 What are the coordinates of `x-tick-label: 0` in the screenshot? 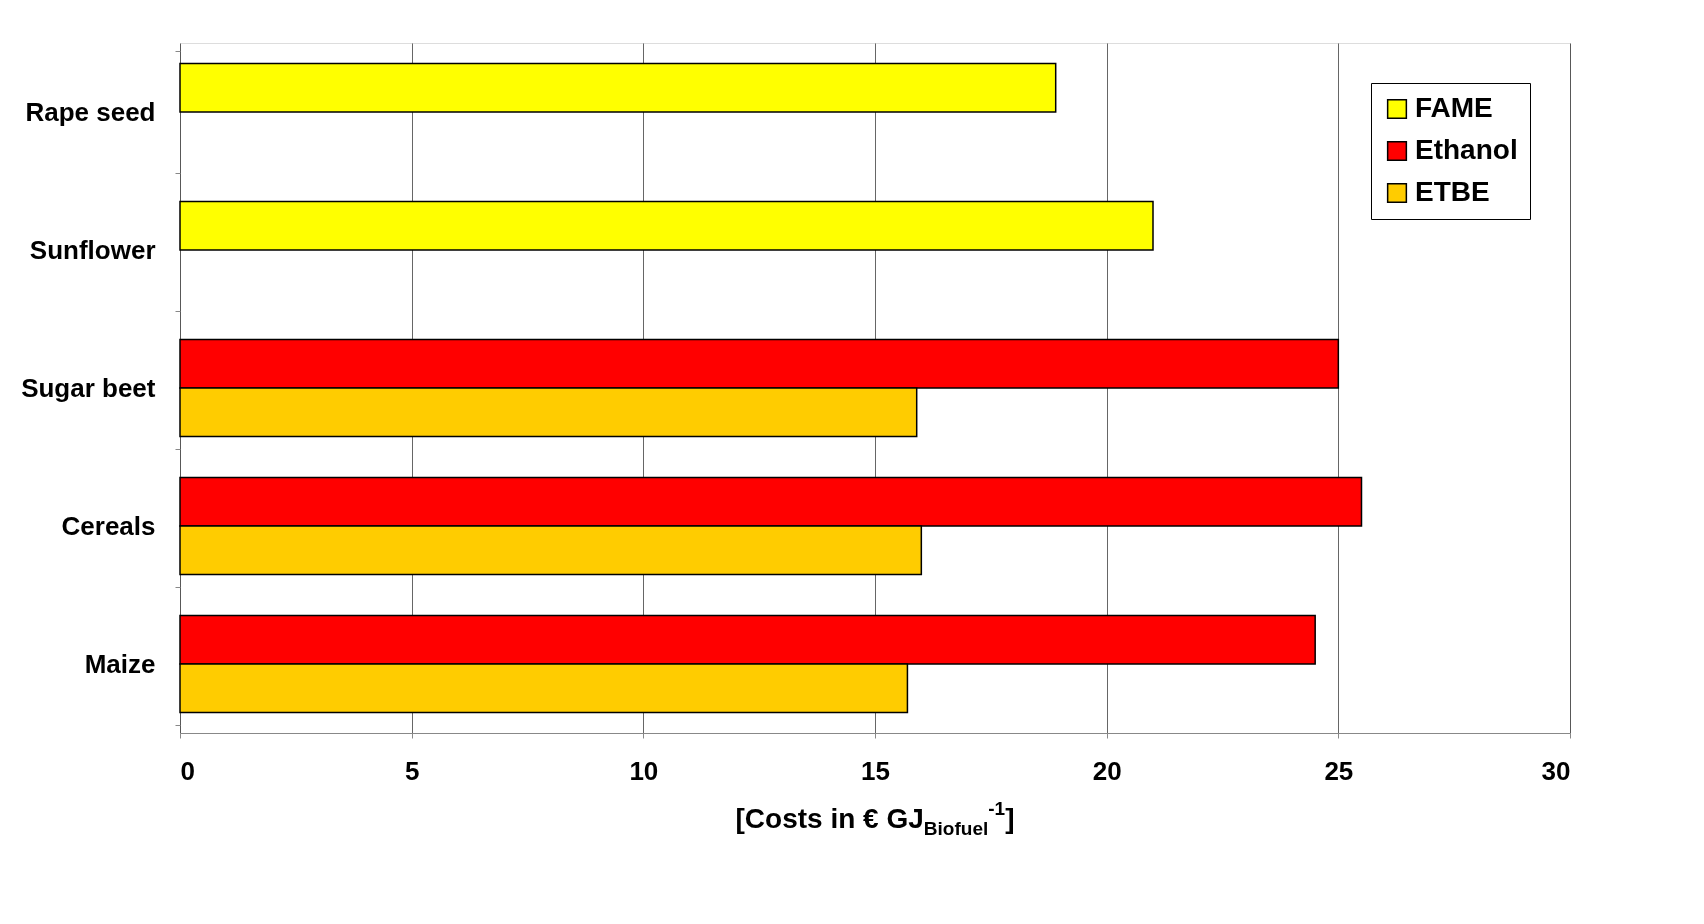 It's located at (187, 770).